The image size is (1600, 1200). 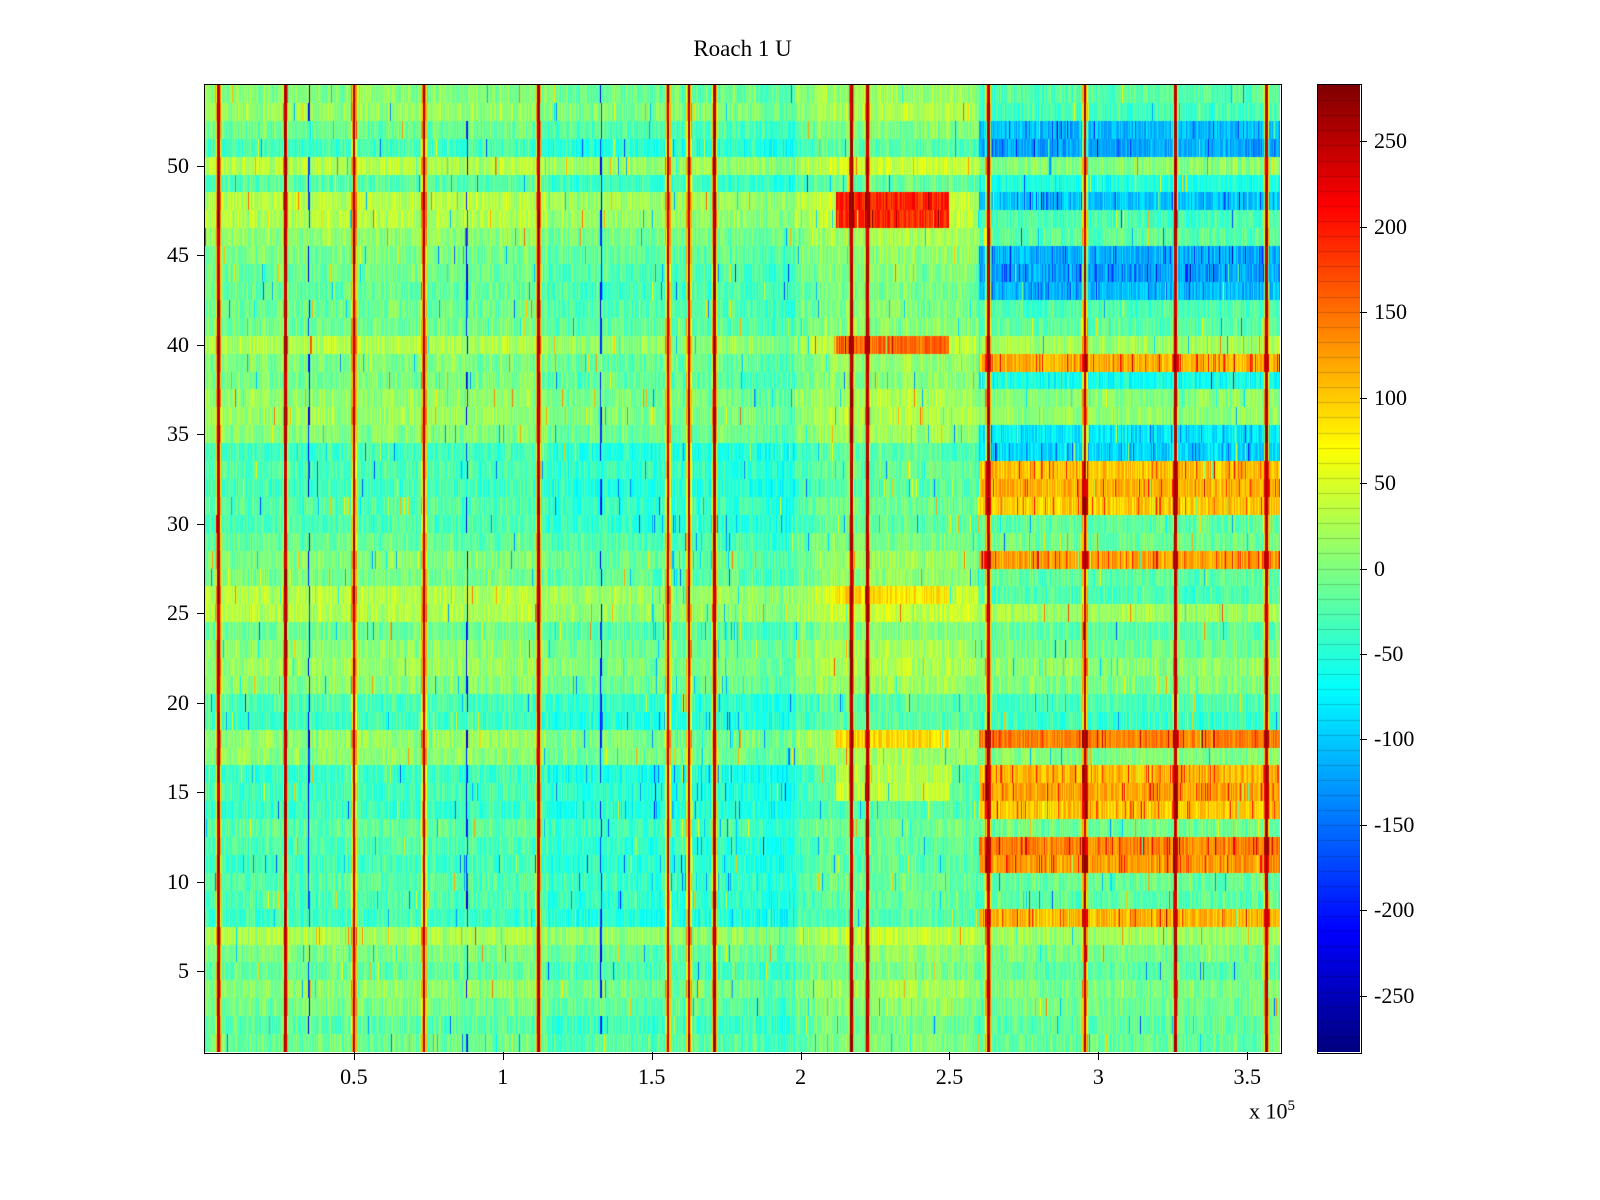 I want to click on colorbar-tick-label: 0, so click(x=1379, y=568).